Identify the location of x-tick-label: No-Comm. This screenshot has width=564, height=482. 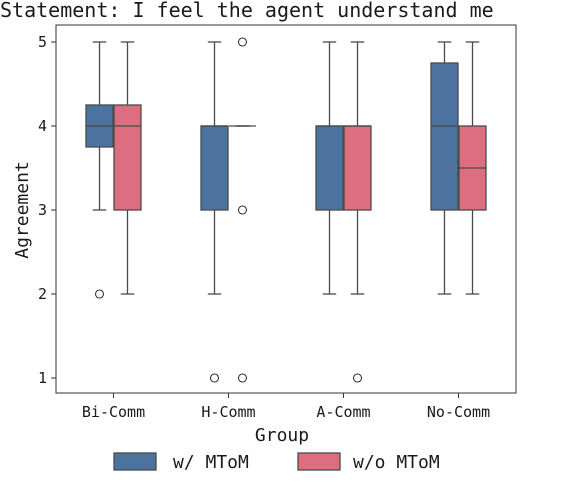
(458, 412).